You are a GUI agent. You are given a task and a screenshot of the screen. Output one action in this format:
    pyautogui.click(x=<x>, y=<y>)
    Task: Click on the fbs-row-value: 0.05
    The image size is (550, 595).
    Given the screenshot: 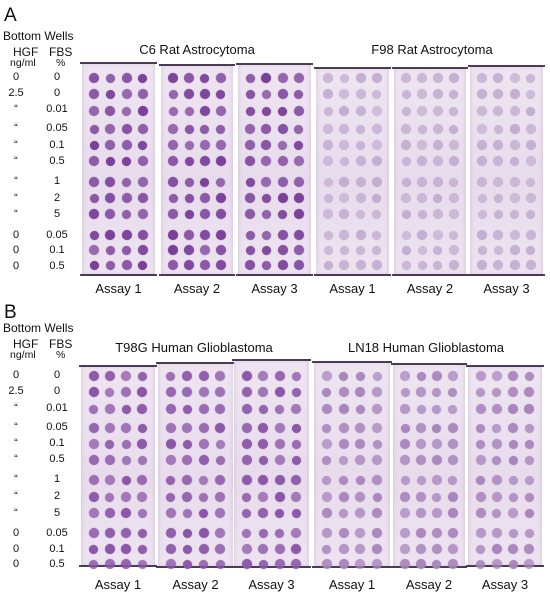 What is the action you would take?
    pyautogui.click(x=57, y=427)
    